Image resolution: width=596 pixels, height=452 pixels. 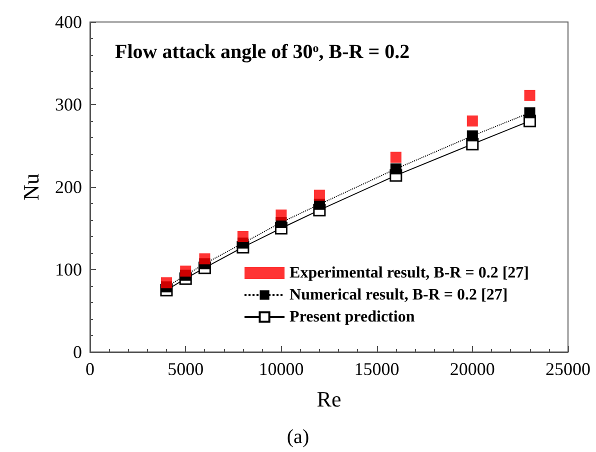 What do you see at coordinates (68, 22) in the screenshot?
I see `y-tick-label: 400` at bounding box center [68, 22].